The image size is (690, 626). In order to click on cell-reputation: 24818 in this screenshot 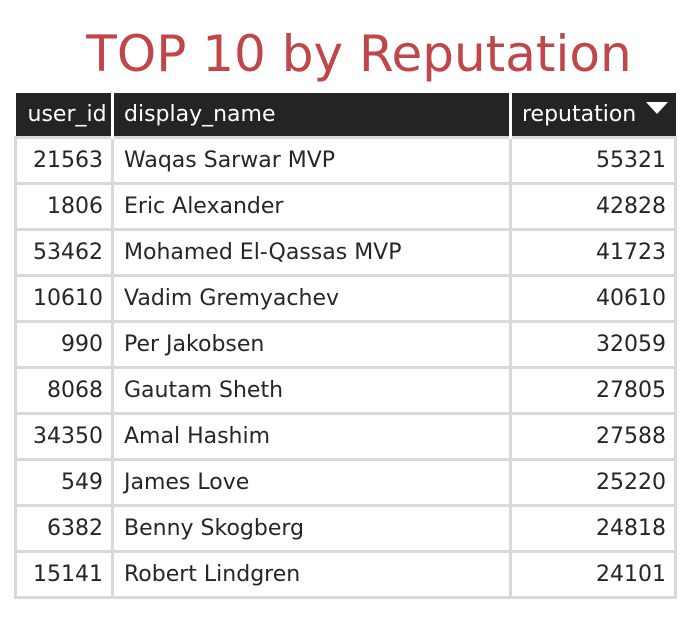, I will do `click(593, 528)`.